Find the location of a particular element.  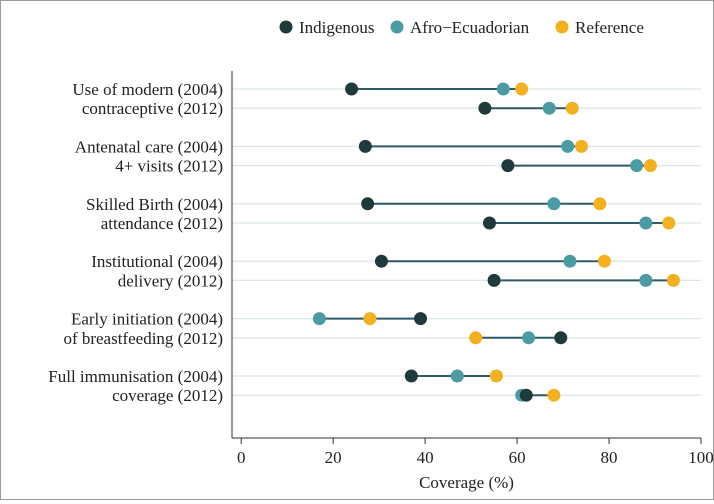

legend: Indigenous Afro−Ecuadorian Reference is located at coordinates (461, 27).